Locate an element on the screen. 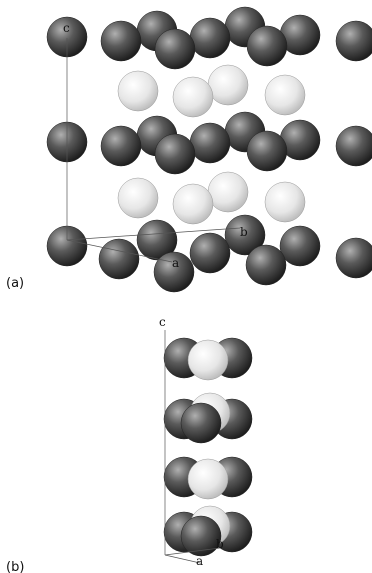 The width and height of the screenshot is (372, 573). panel-a-label: (a) is located at coordinates (15, 283).